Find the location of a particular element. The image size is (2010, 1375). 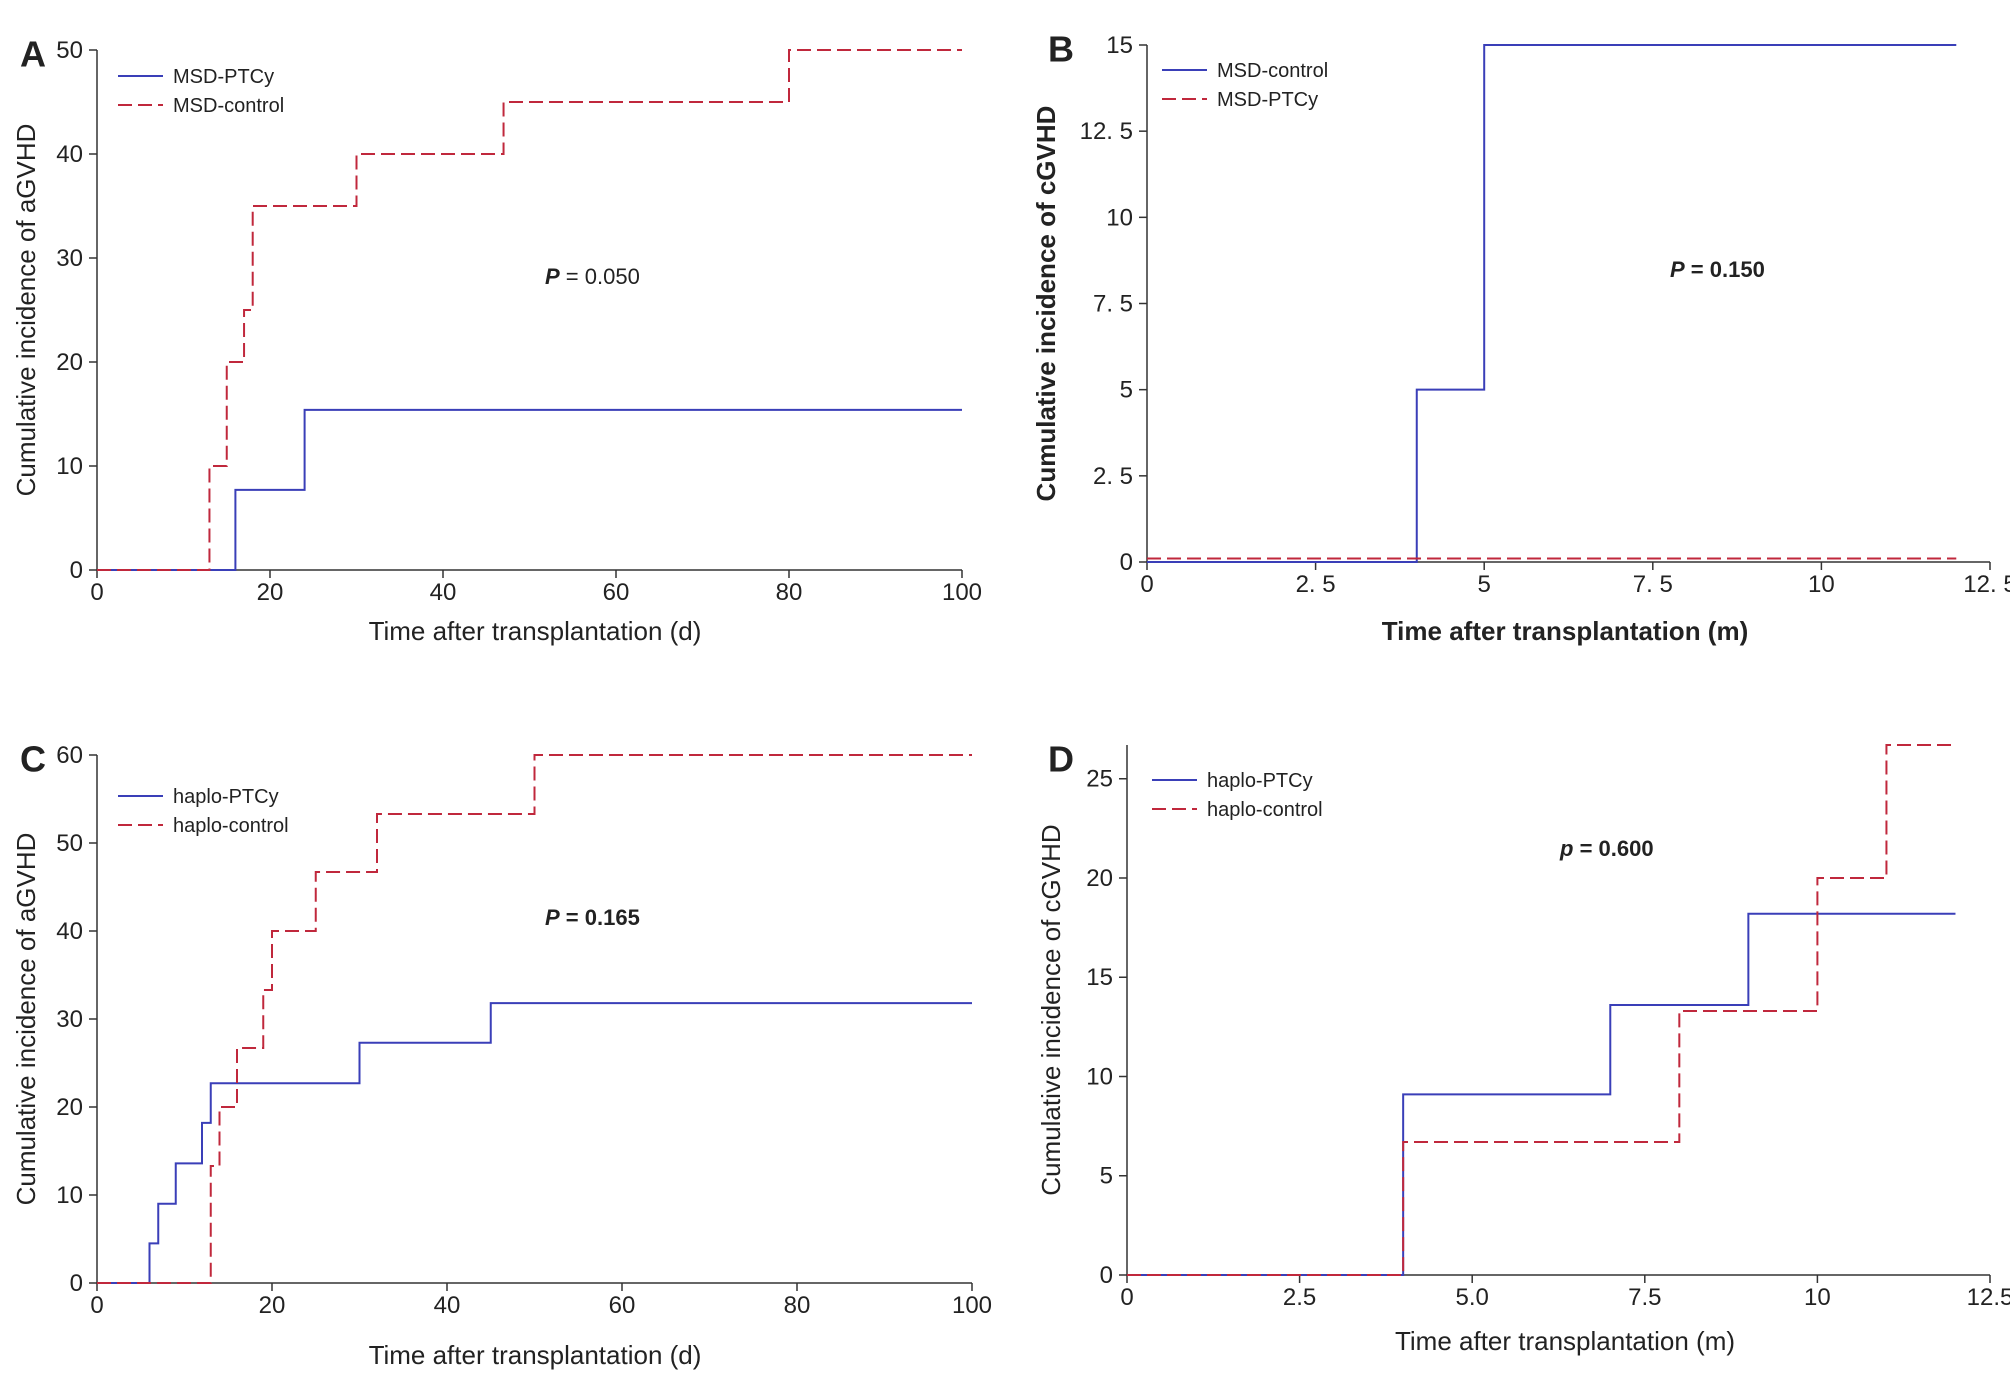

panel-d-p-text: = 0.600 is located at coordinates (1613, 848).